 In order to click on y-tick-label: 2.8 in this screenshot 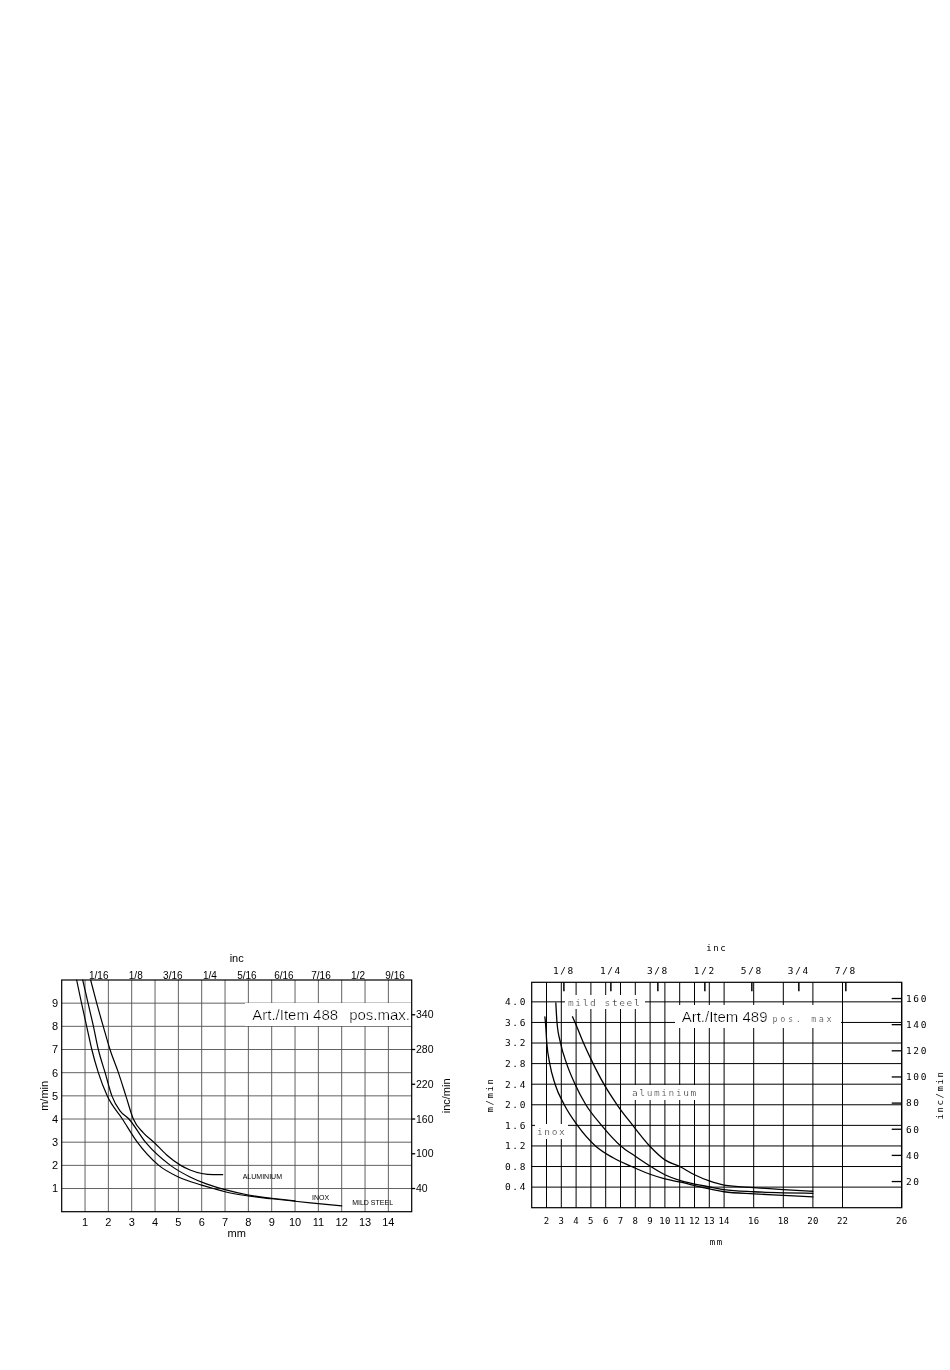, I will do `click(516, 1063)`.